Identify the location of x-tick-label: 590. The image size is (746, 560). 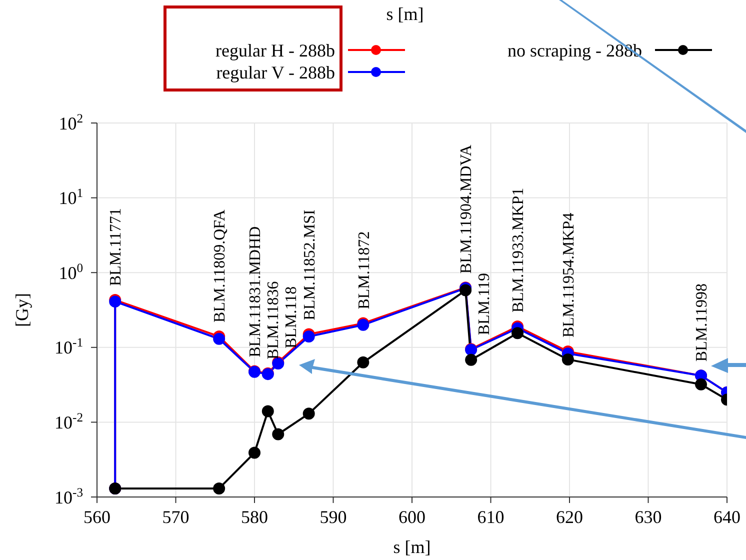
(333, 517).